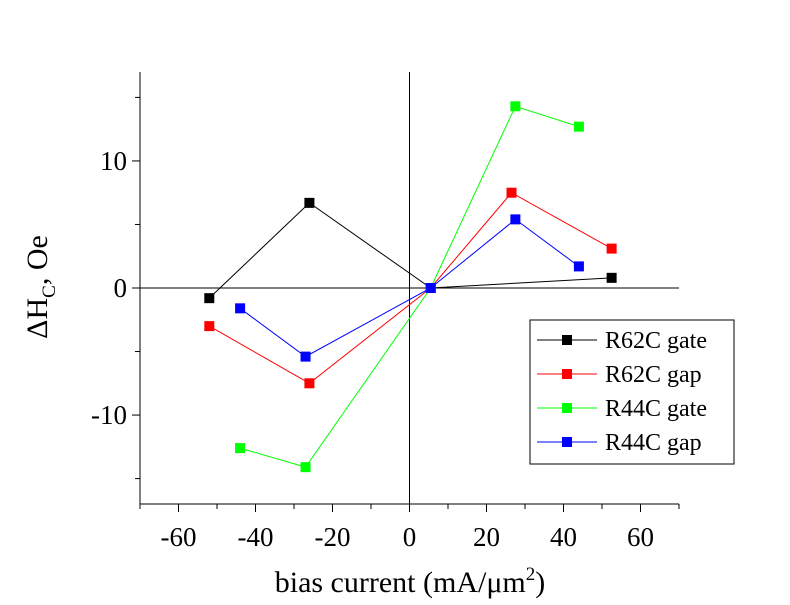 The width and height of the screenshot is (790, 605). I want to click on y-tick-label: -10, so click(109, 415).